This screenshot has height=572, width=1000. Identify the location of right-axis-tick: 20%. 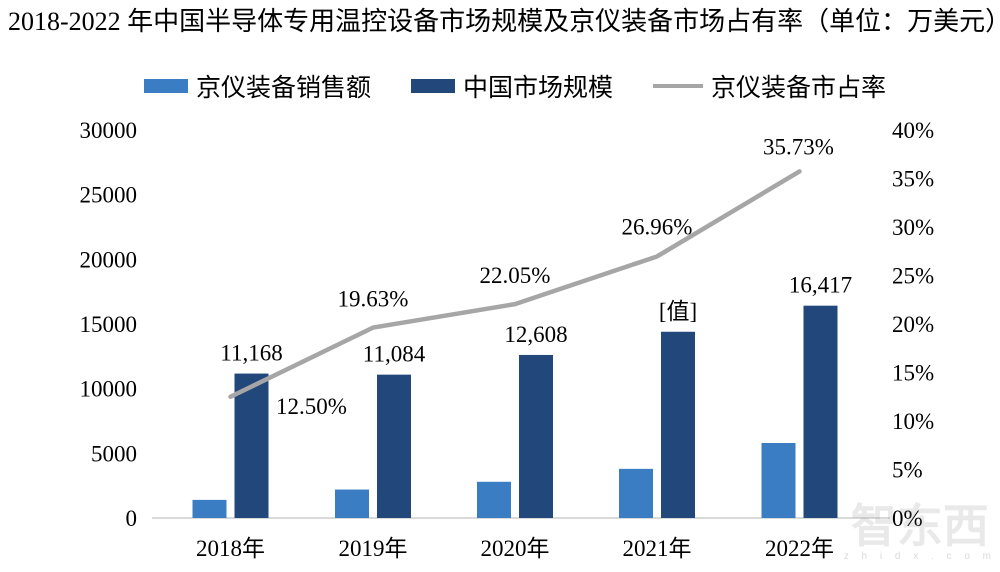
(913, 324).